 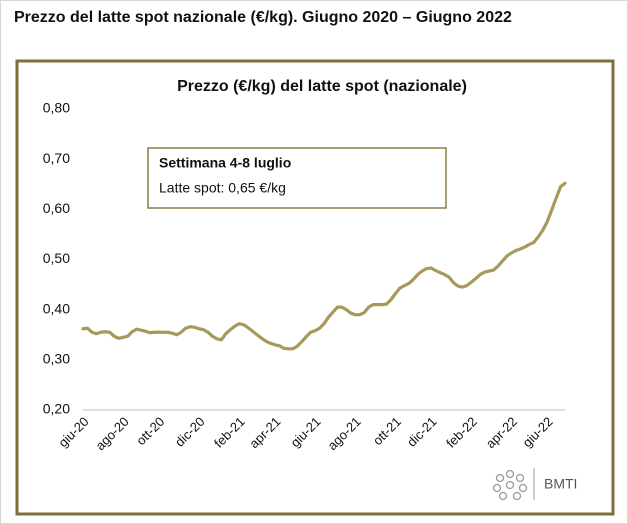 I want to click on y-tick-label: 0,70, so click(x=56, y=158).